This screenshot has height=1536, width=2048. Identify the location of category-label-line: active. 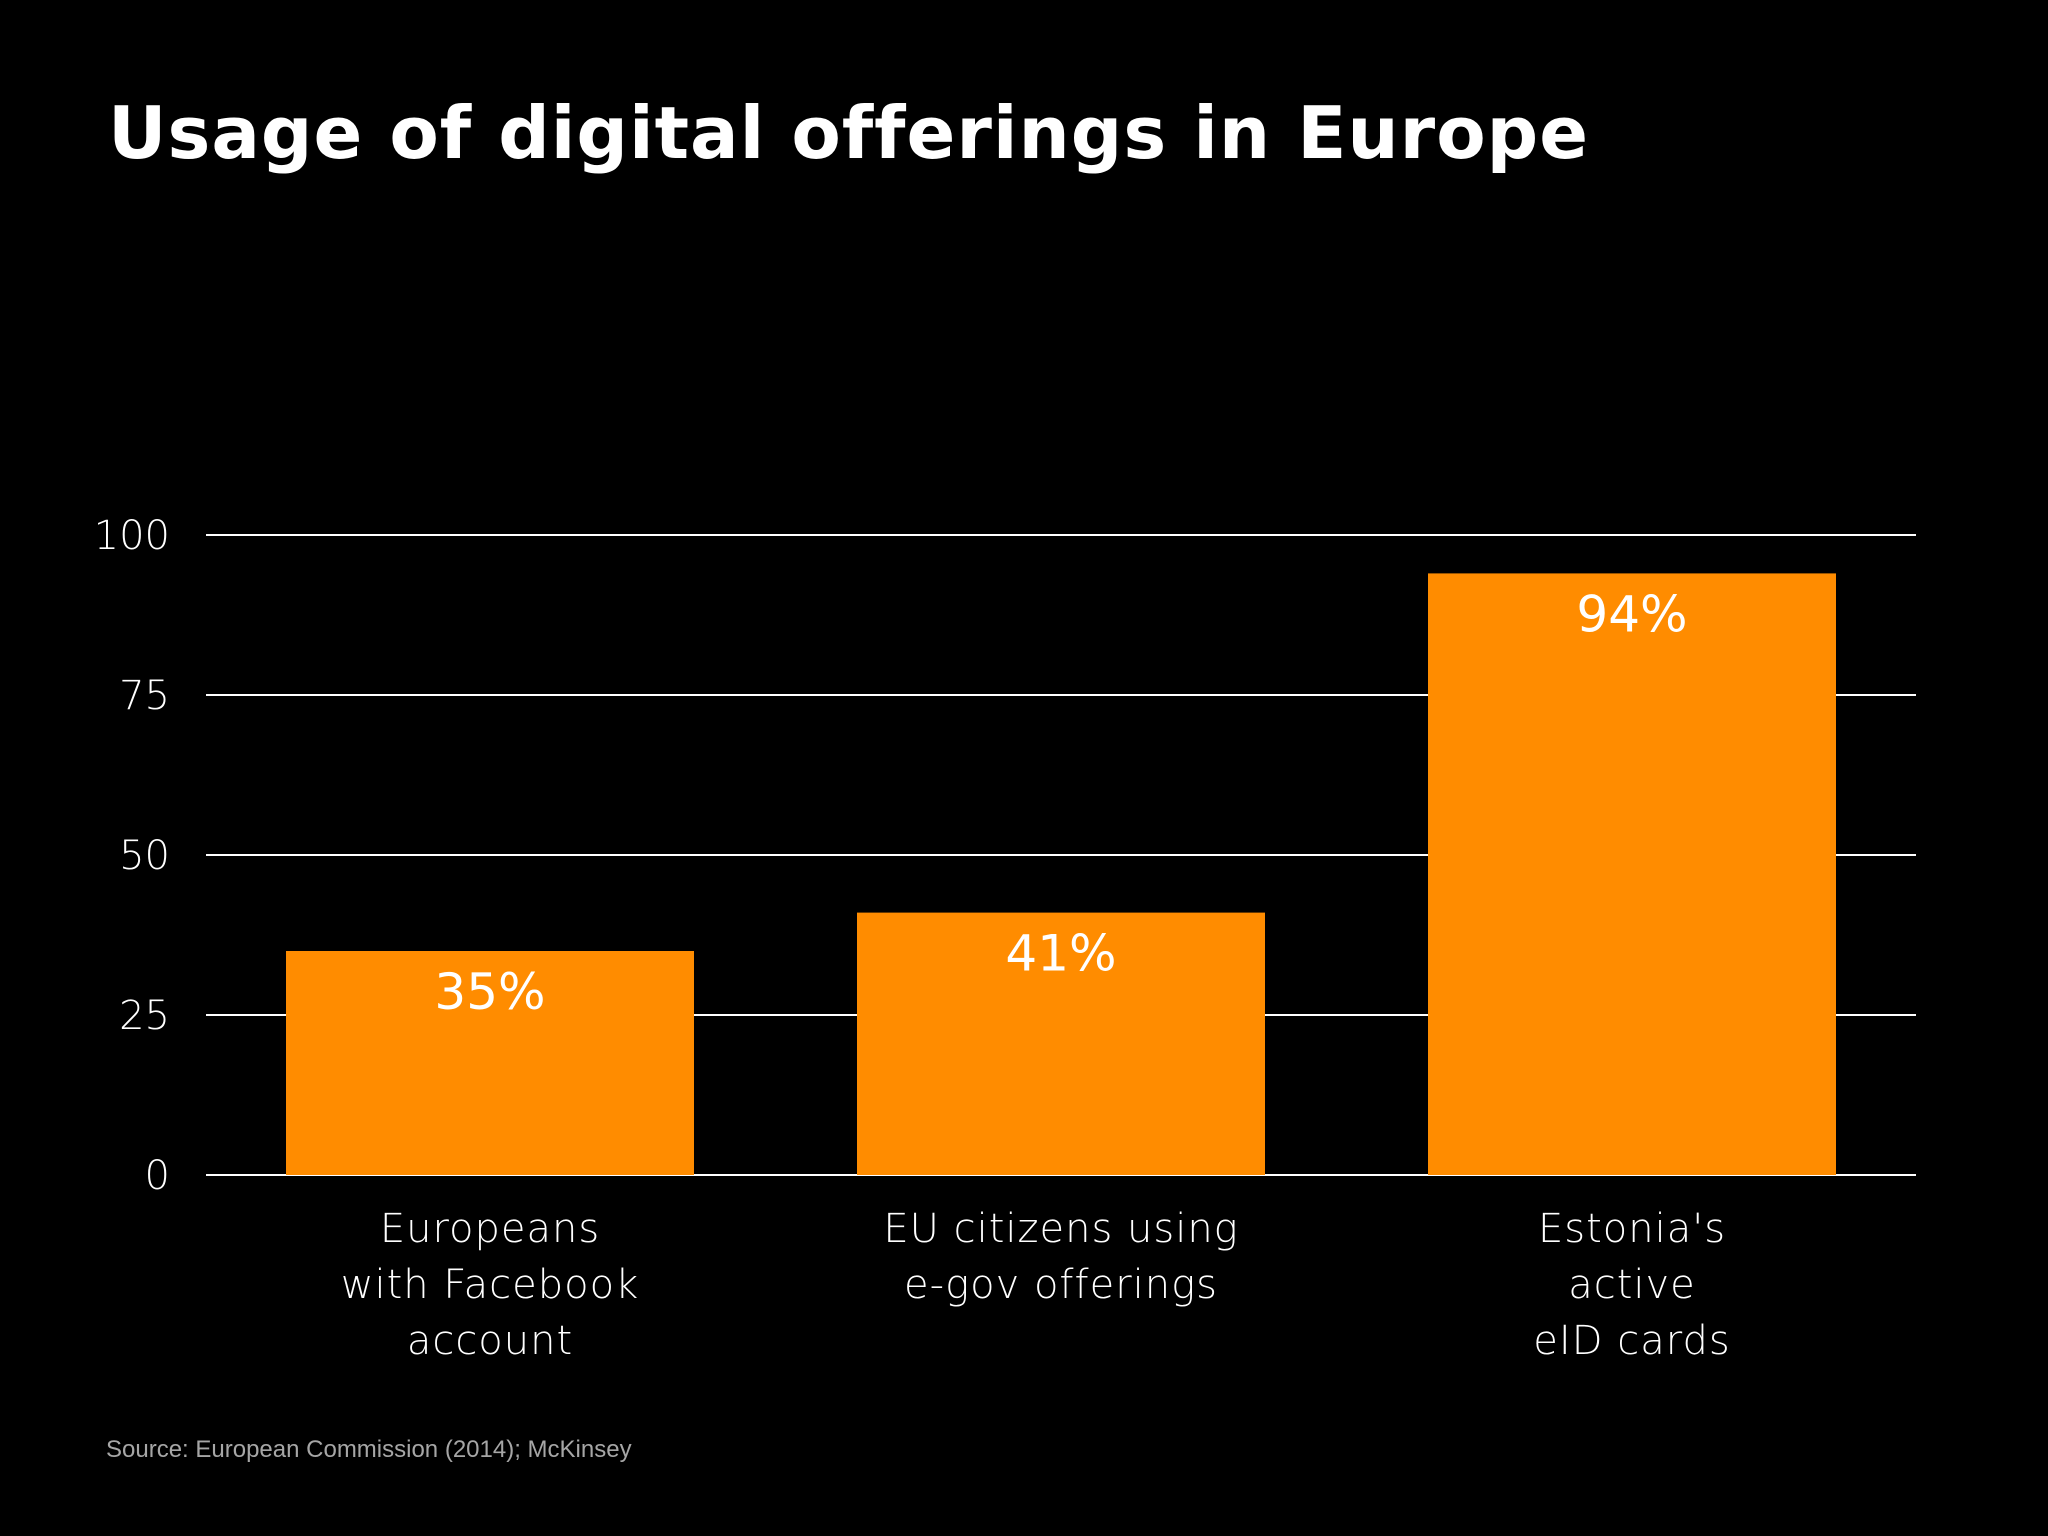
(1632, 1285).